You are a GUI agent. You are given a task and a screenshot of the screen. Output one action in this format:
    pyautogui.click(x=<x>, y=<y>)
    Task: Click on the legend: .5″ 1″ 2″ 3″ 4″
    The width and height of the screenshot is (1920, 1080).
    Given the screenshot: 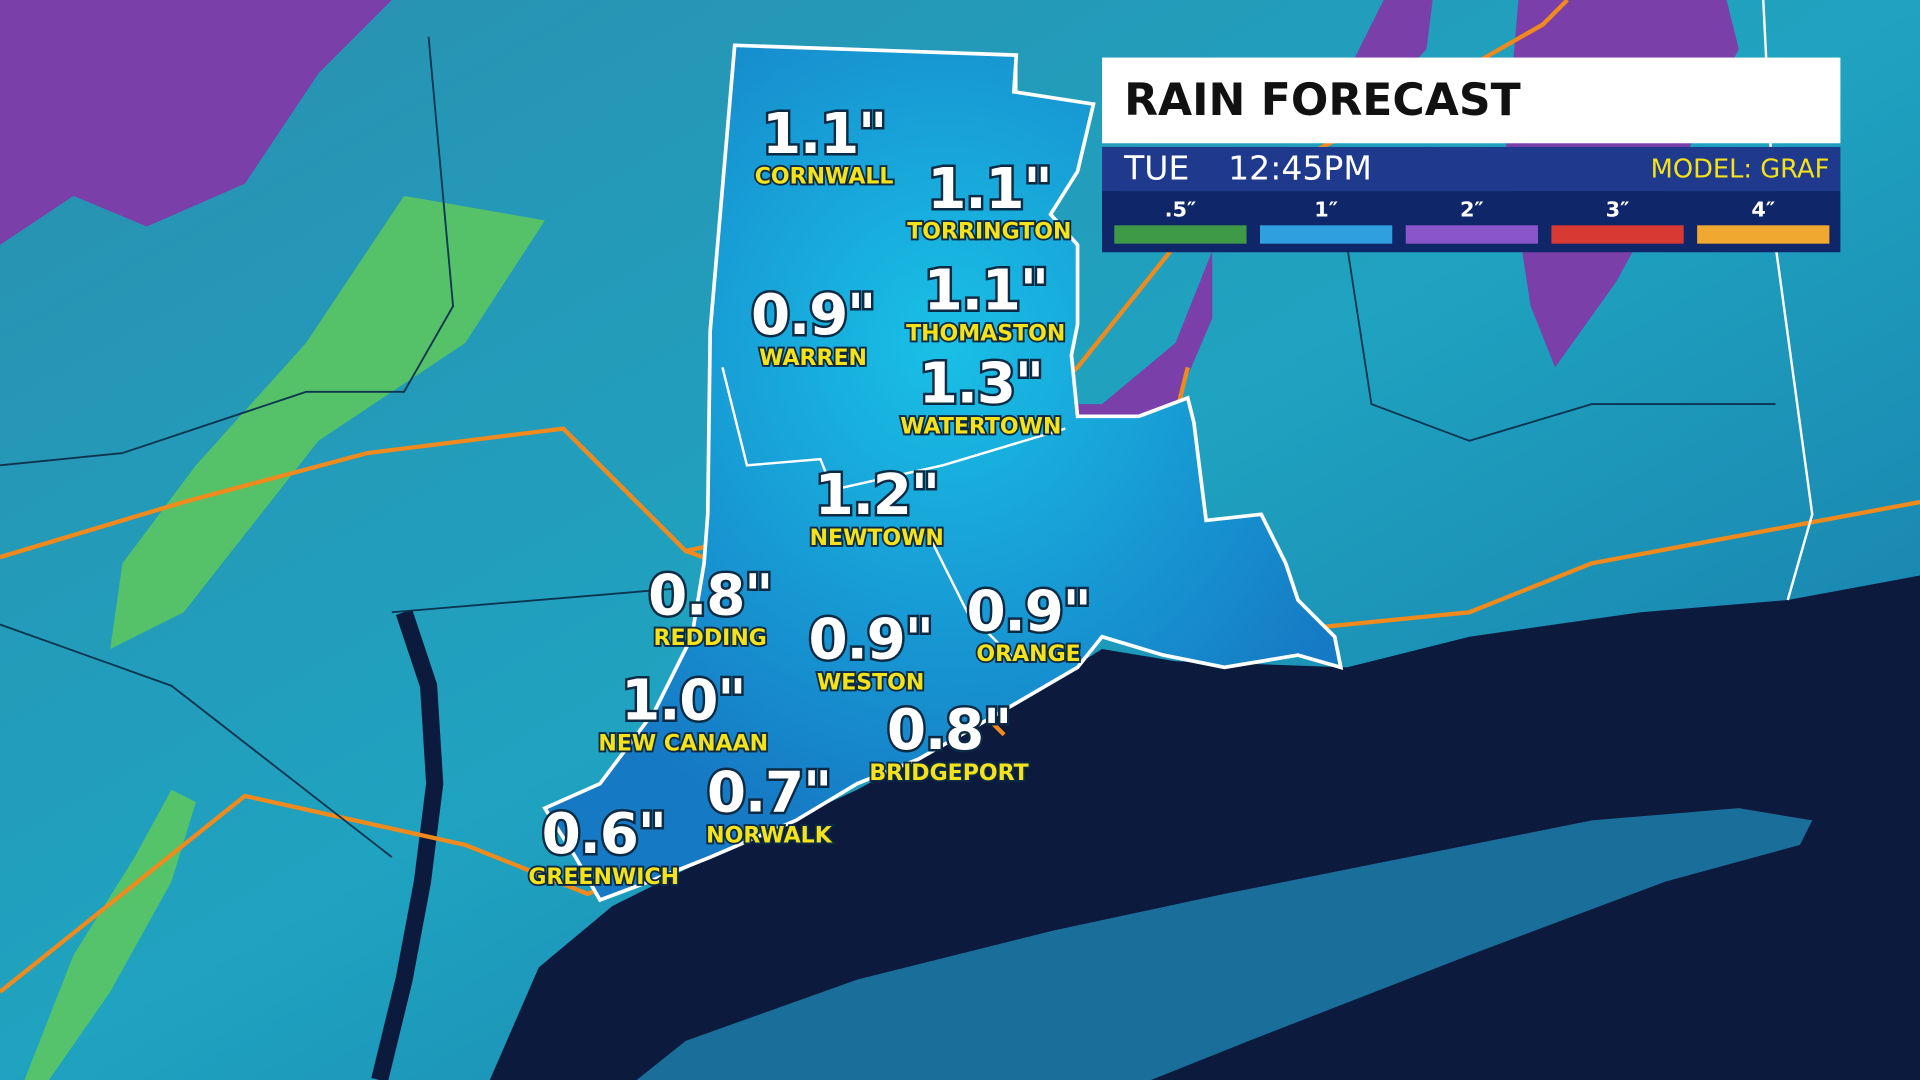 What is the action you would take?
    pyautogui.click(x=1472, y=221)
    